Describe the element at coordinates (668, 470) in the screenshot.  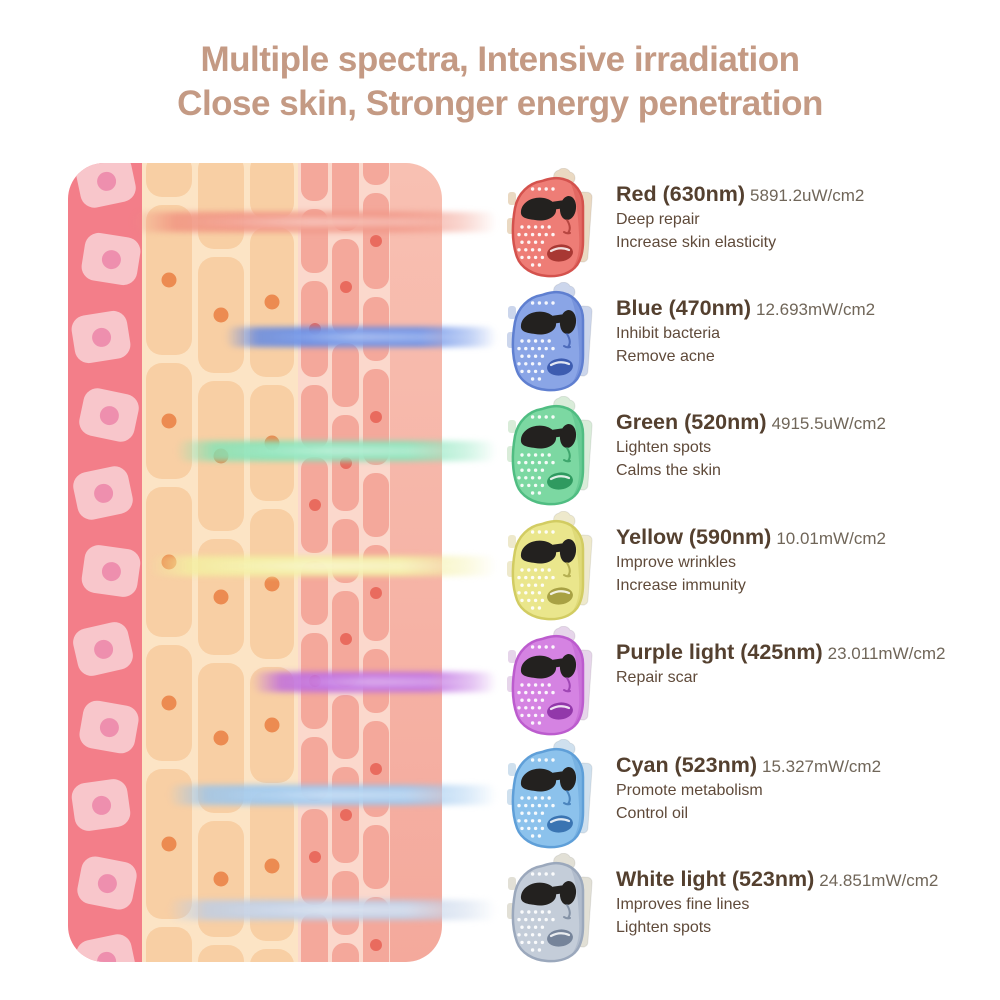
I see `spectrum-benefit: Calms the skin` at that location.